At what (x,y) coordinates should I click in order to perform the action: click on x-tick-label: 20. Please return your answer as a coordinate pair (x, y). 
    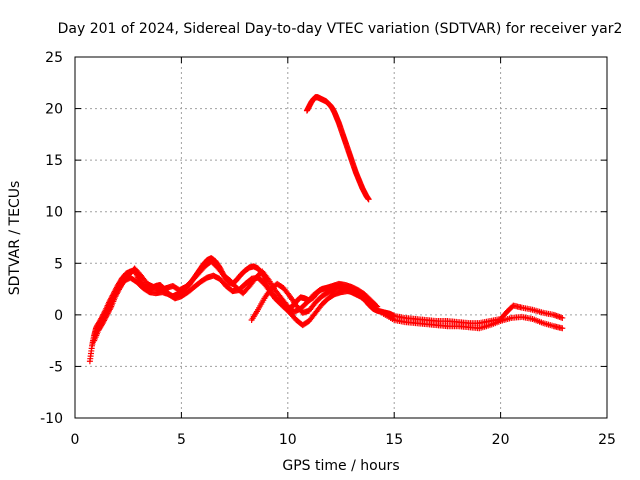
    Looking at the image, I should click on (501, 440).